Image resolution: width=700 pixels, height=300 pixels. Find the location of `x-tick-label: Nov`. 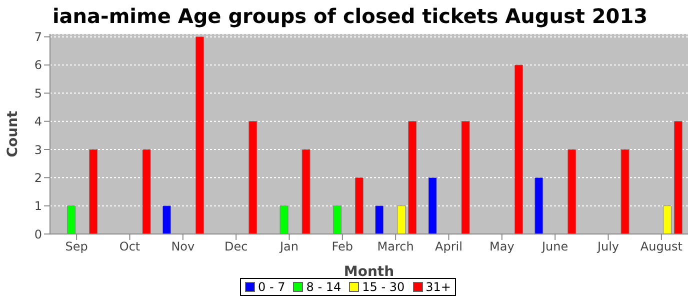

x-tick-label: Nov is located at coordinates (183, 247).